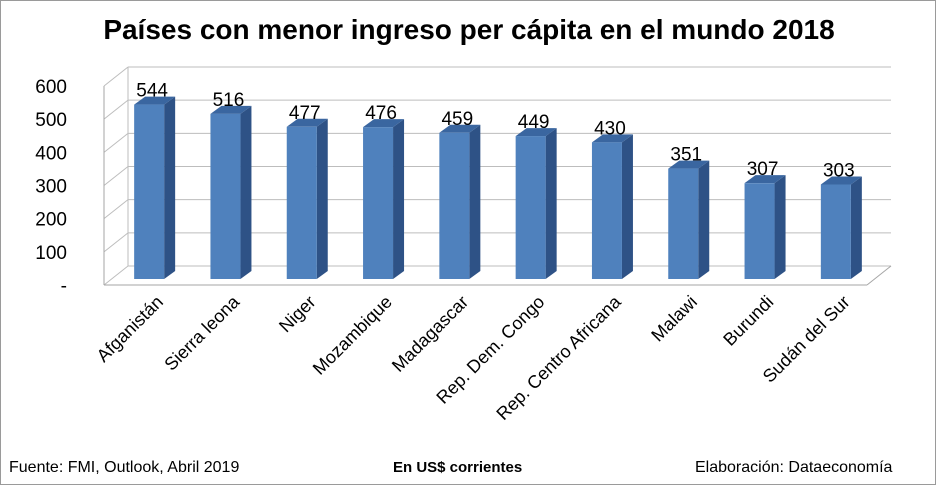 The height and width of the screenshot is (485, 936). Describe the element at coordinates (763, 169) in the screenshot. I see `data-label: 307` at that location.